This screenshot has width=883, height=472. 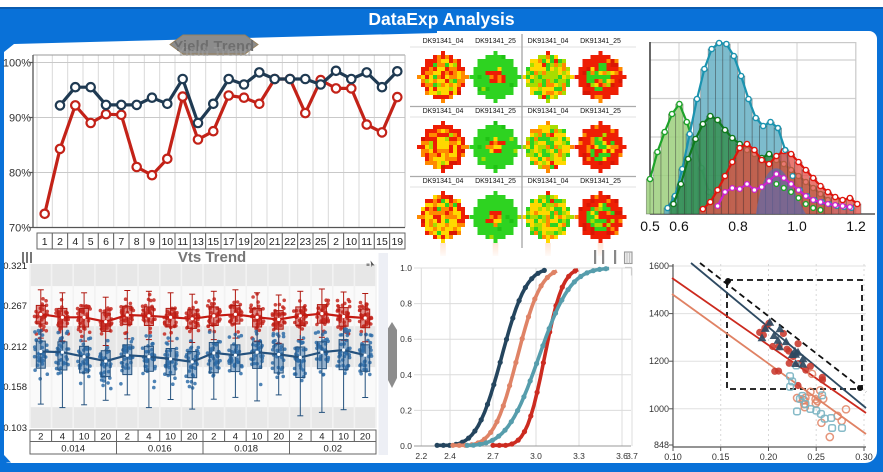 What do you see at coordinates (91, 242) in the screenshot?
I see `svg-text: 5` at bounding box center [91, 242].